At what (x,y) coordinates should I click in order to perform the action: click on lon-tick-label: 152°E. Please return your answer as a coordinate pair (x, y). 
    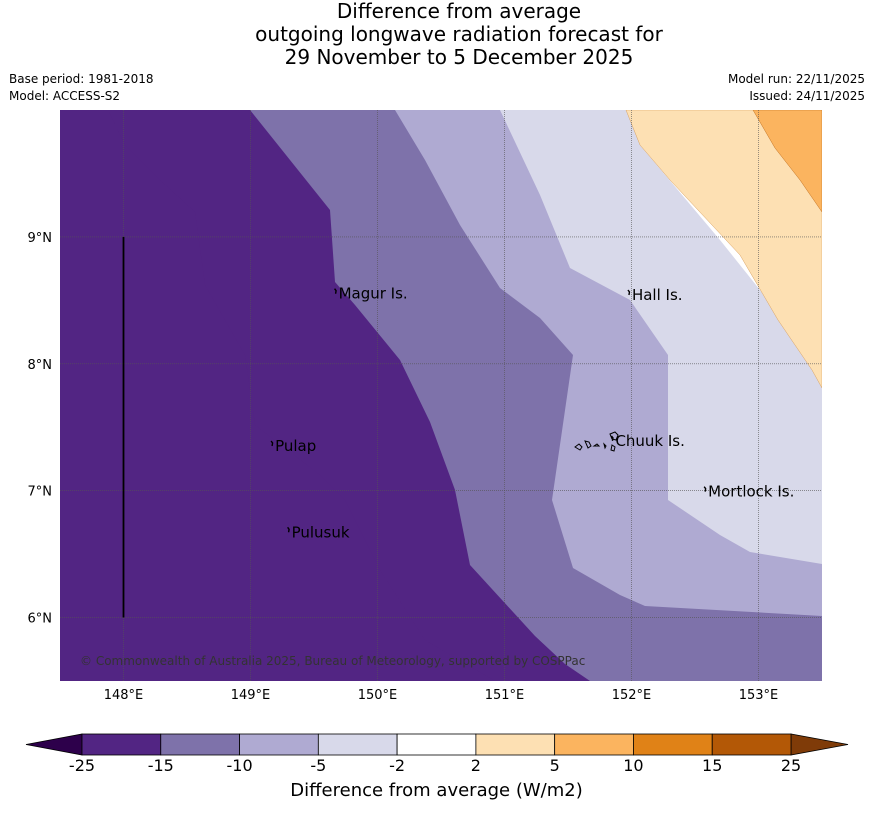
    Looking at the image, I should click on (632, 695).